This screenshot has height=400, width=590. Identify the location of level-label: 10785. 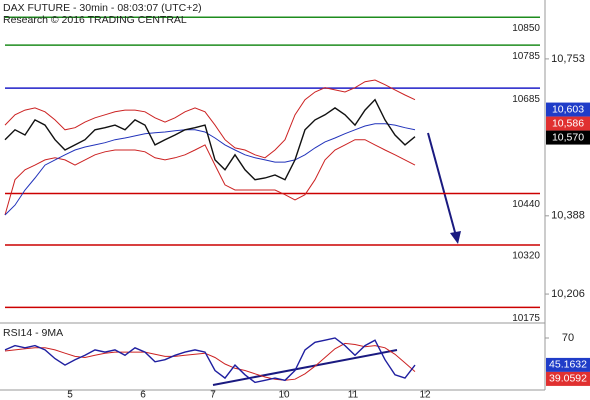
(526, 56).